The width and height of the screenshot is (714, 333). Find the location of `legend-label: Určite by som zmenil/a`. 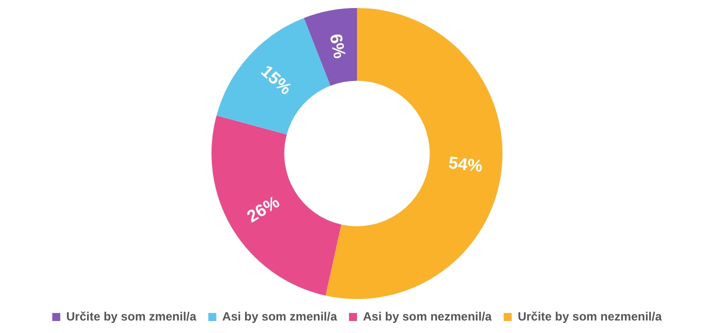

legend-label: Určite by som zmenil/a is located at coordinates (131, 316).